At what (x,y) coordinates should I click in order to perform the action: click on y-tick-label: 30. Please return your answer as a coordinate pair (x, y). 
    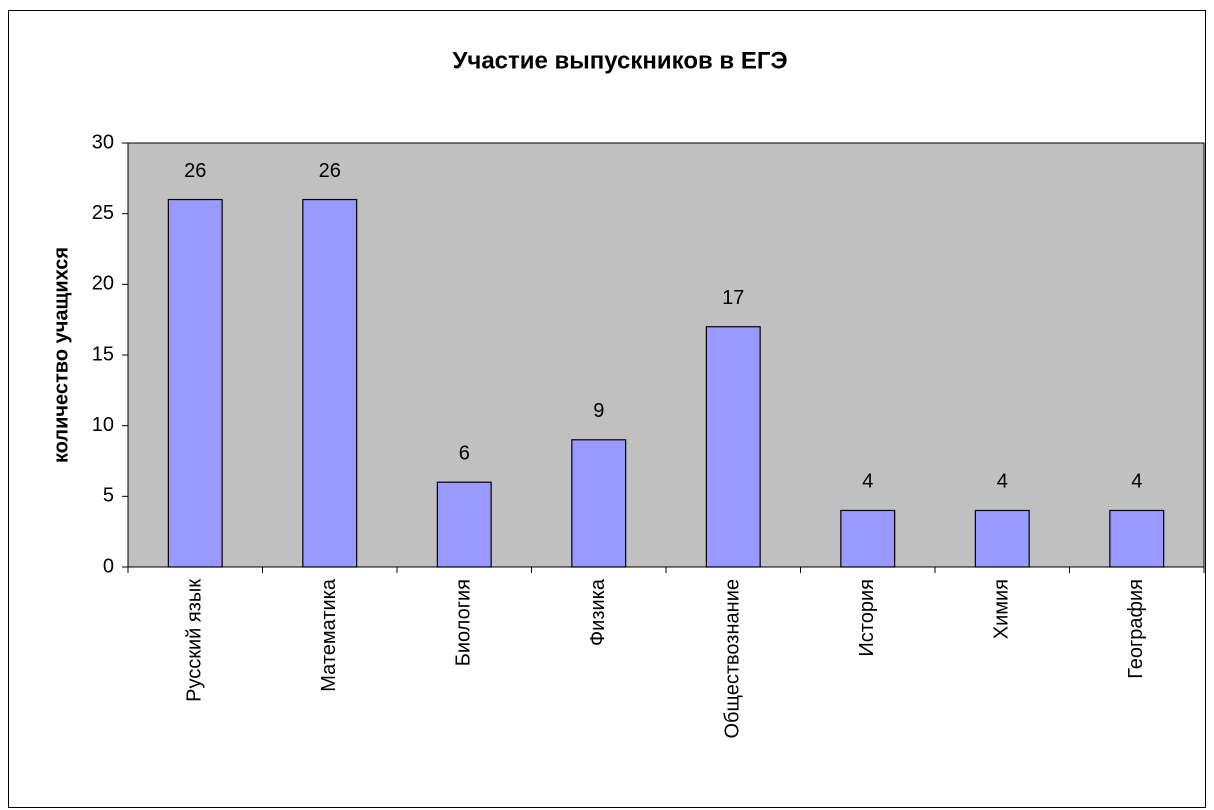
    Looking at the image, I should click on (103, 142).